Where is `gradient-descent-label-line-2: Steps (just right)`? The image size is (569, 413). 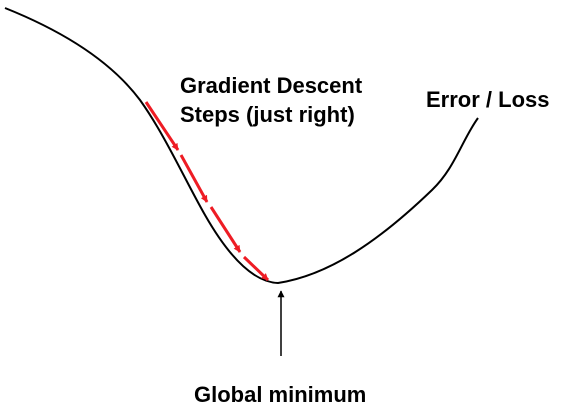 gradient-descent-label-line-2: Steps (just right) is located at coordinates (267, 114).